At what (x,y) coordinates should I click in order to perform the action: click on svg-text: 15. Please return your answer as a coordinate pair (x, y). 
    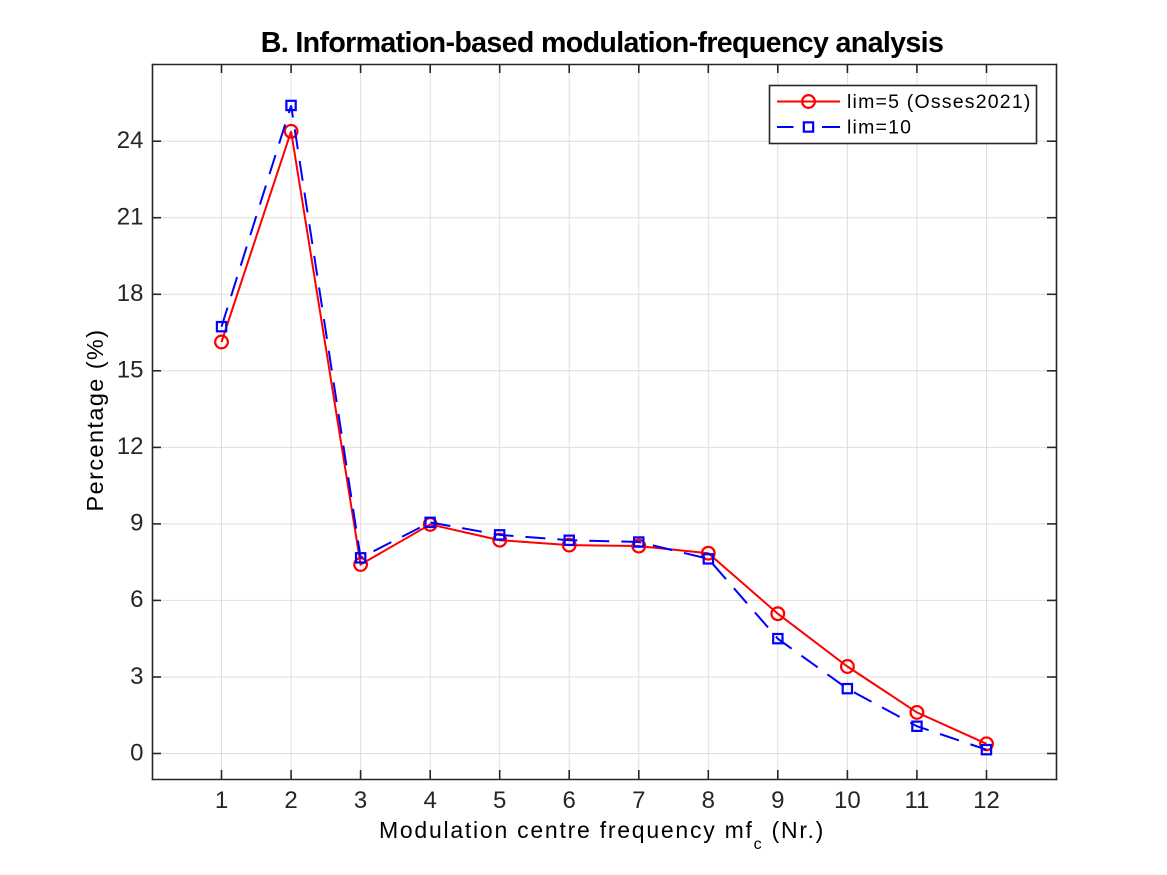
    Looking at the image, I should click on (130, 370).